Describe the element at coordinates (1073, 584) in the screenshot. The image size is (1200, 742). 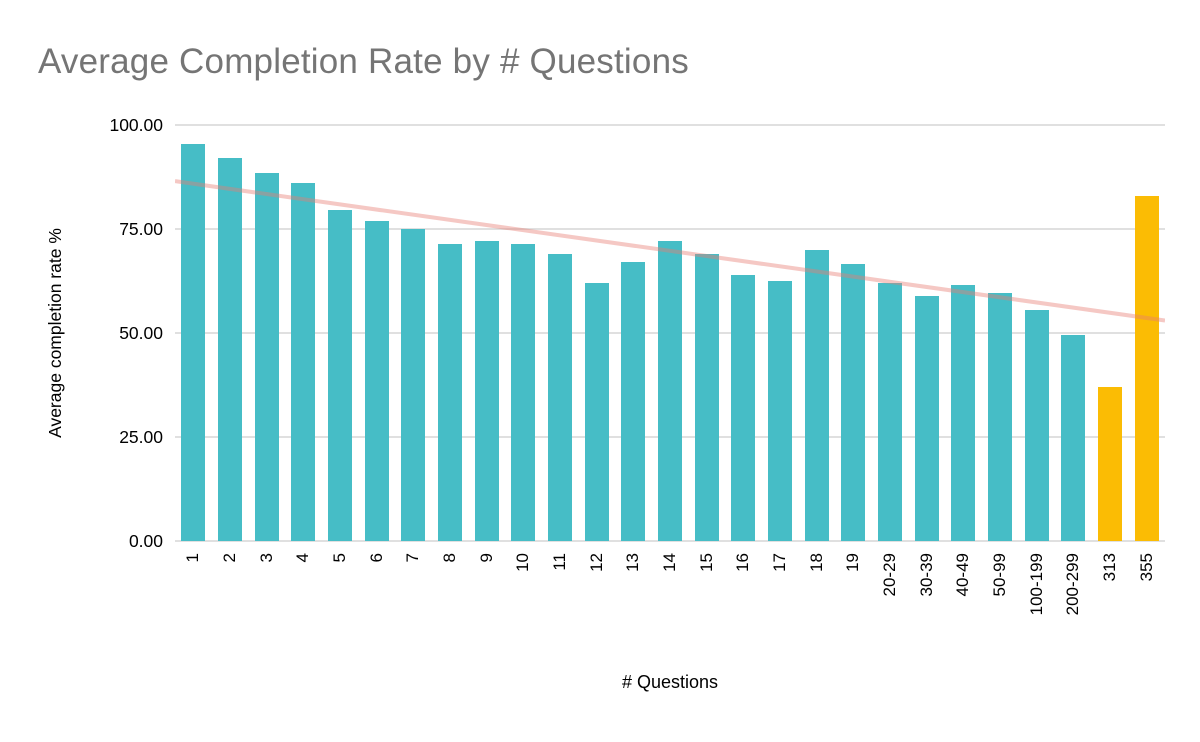
I see `x-tick-label-200-299: 200-299` at that location.